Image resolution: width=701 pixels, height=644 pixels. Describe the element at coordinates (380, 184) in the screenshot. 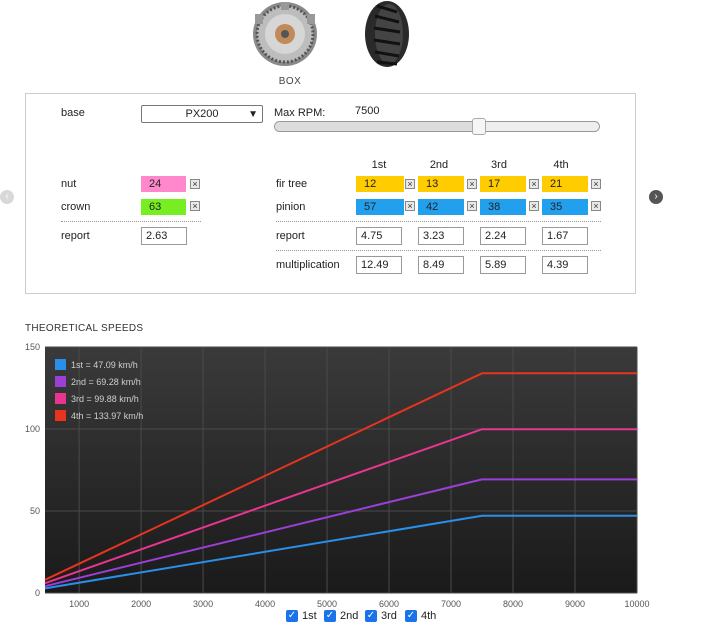

I see `fir-tree-1st-input: 12` at that location.